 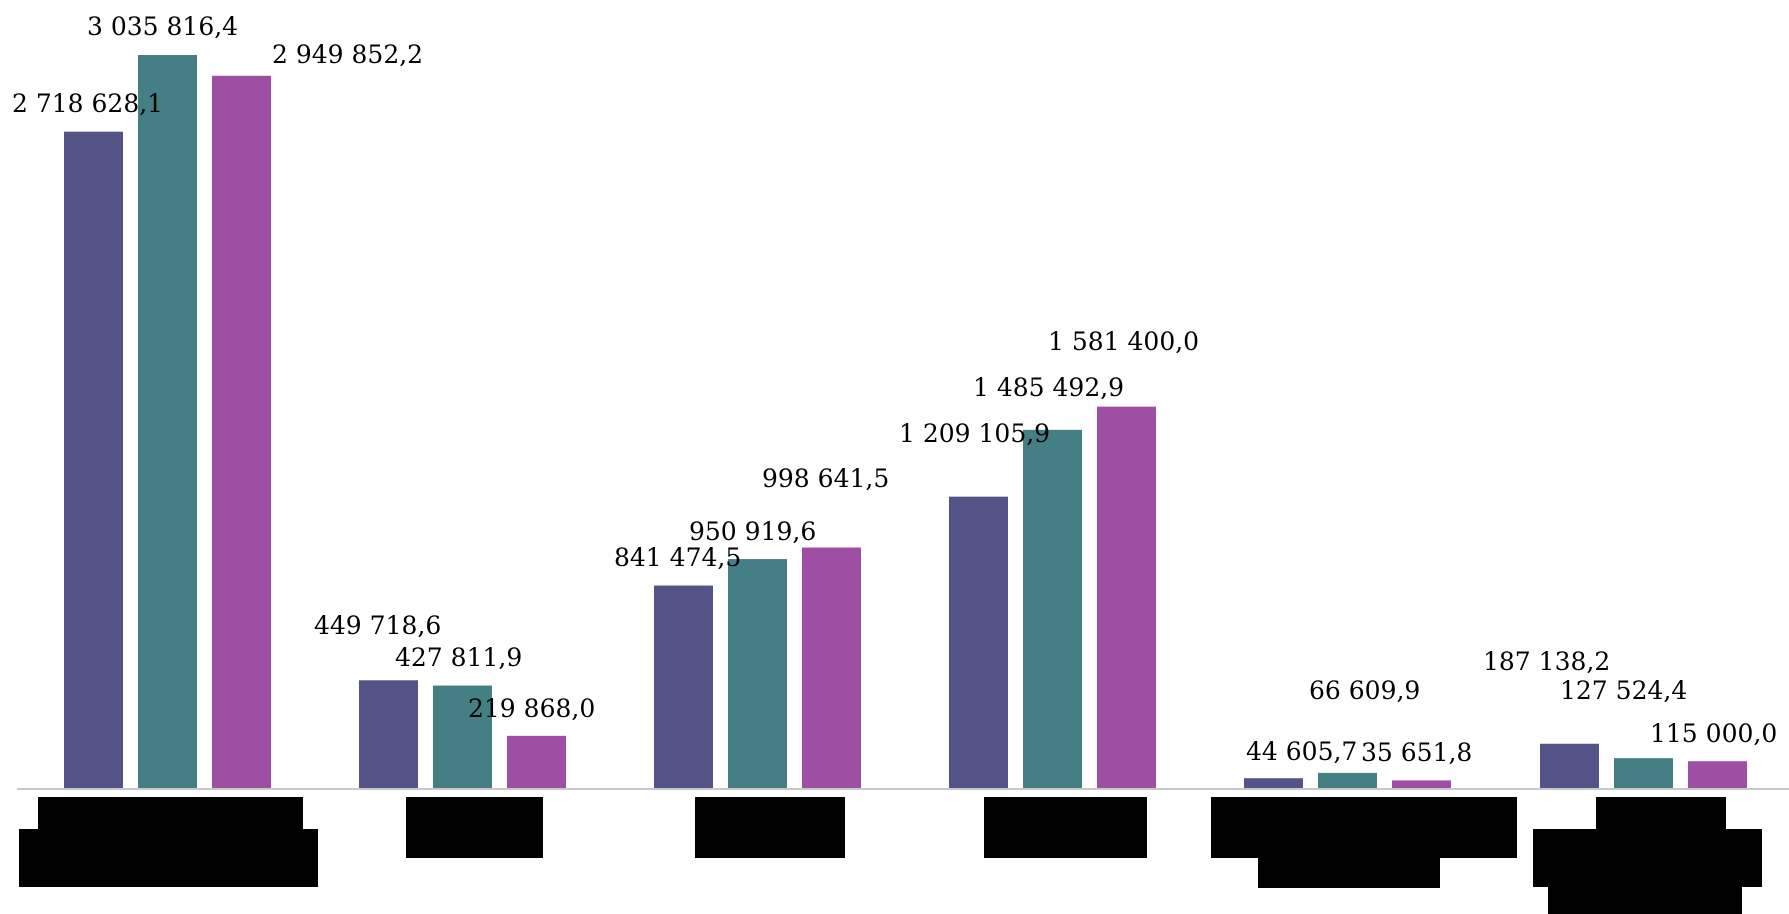 I want to click on data-label-series3-cat5: 35 651,8, so click(x=1416, y=752).